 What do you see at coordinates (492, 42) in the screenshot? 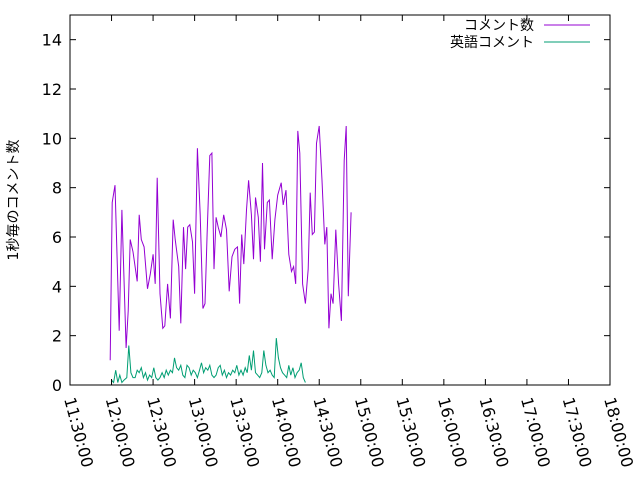
I see `legend-label: 英語コメント` at bounding box center [492, 42].